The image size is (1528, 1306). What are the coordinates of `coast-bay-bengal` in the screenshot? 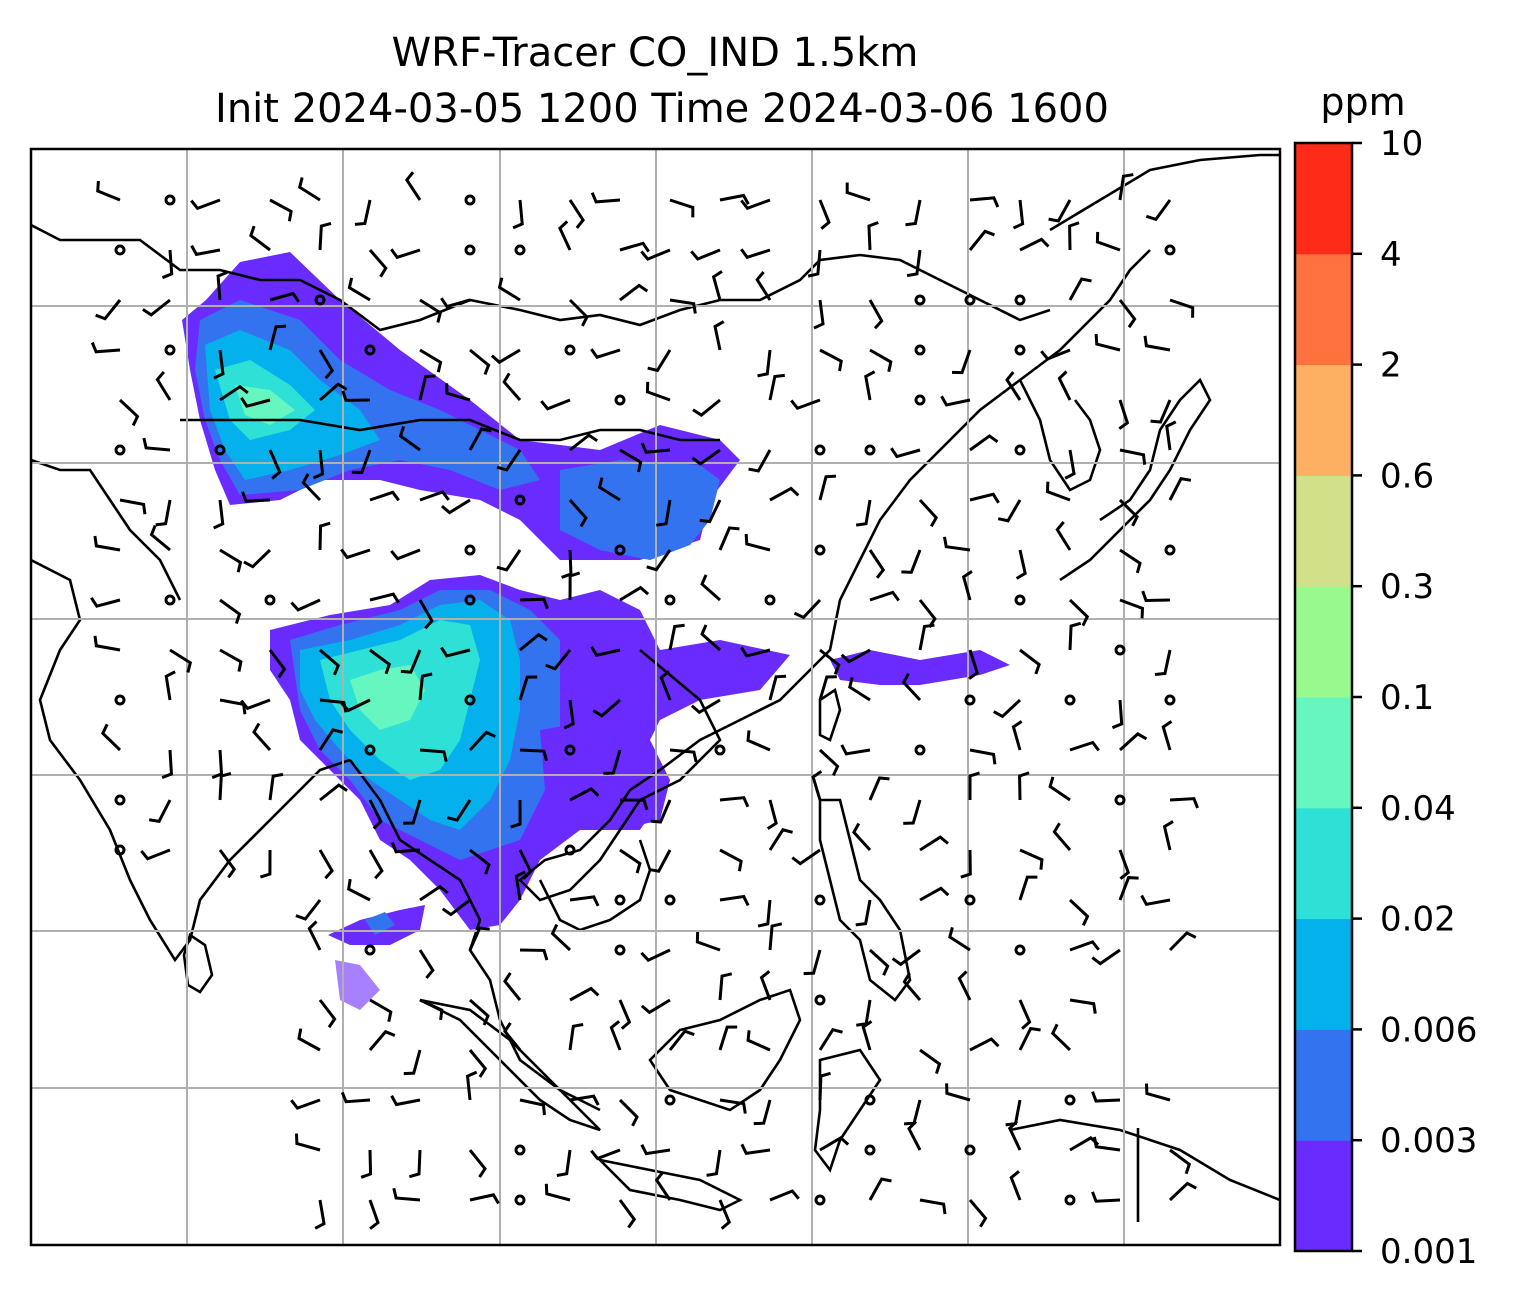 It's located at (474, 935).